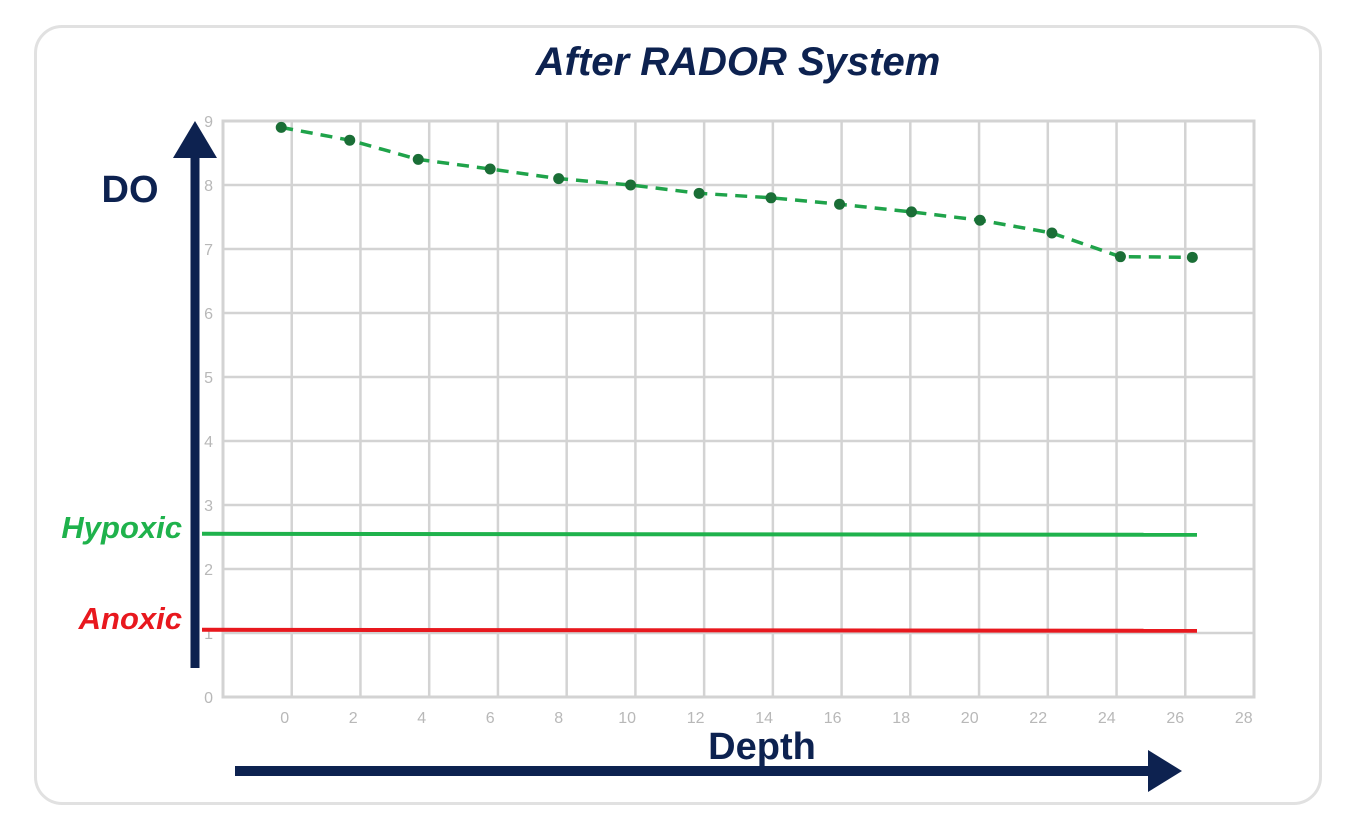 The image size is (1351, 822). What do you see at coordinates (208, 570) in the screenshot?
I see `y-tick-label: 2` at bounding box center [208, 570].